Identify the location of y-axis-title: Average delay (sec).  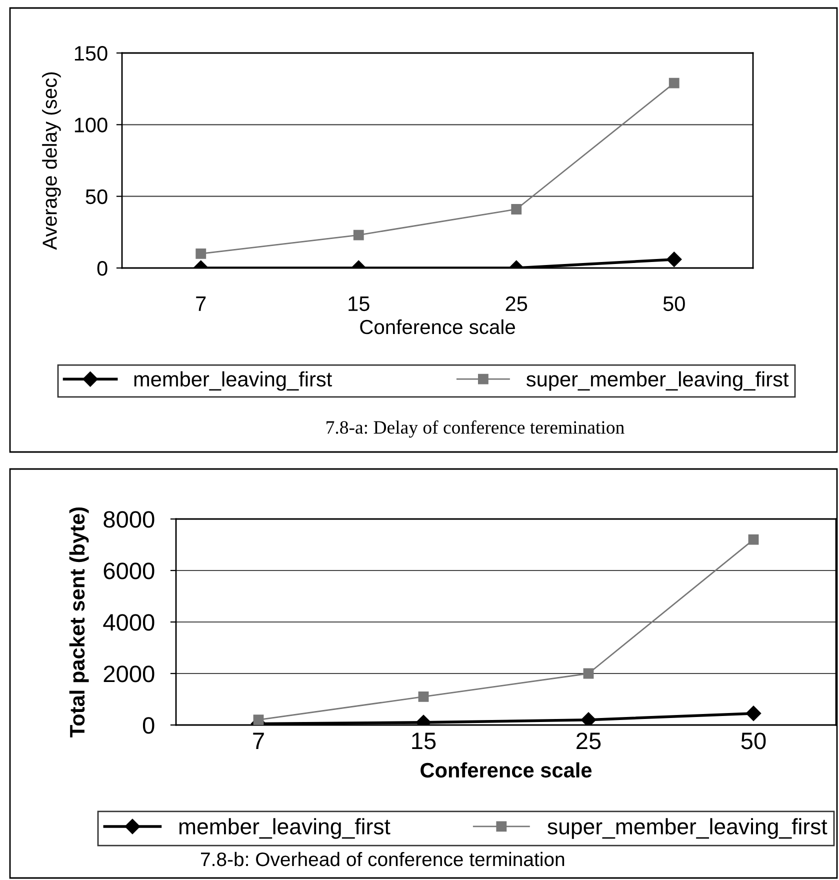
(51, 161).